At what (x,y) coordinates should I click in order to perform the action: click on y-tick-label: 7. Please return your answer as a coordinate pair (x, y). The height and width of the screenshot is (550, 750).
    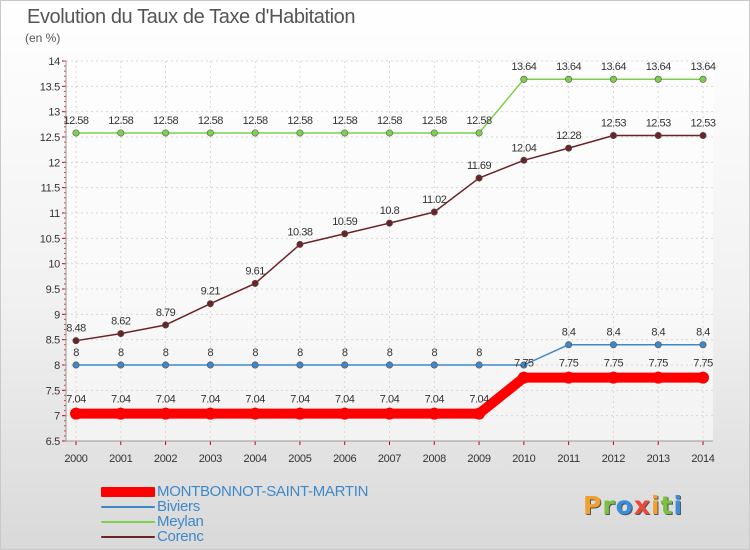
    Looking at the image, I should click on (57, 417).